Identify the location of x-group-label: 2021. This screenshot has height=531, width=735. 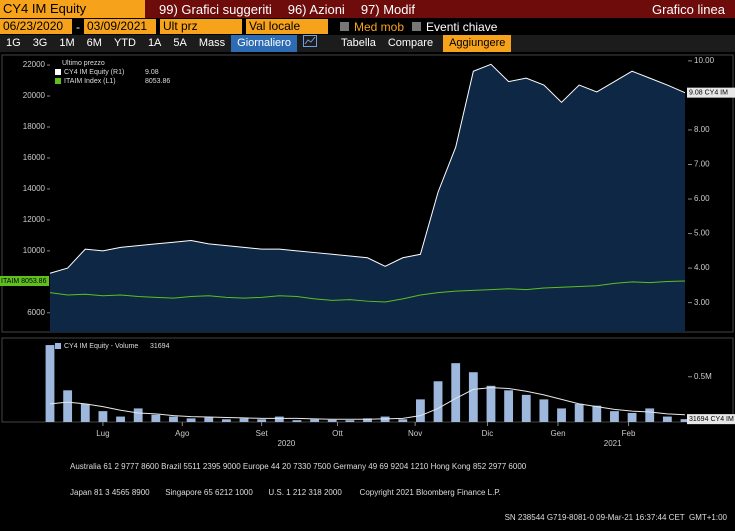
(613, 443).